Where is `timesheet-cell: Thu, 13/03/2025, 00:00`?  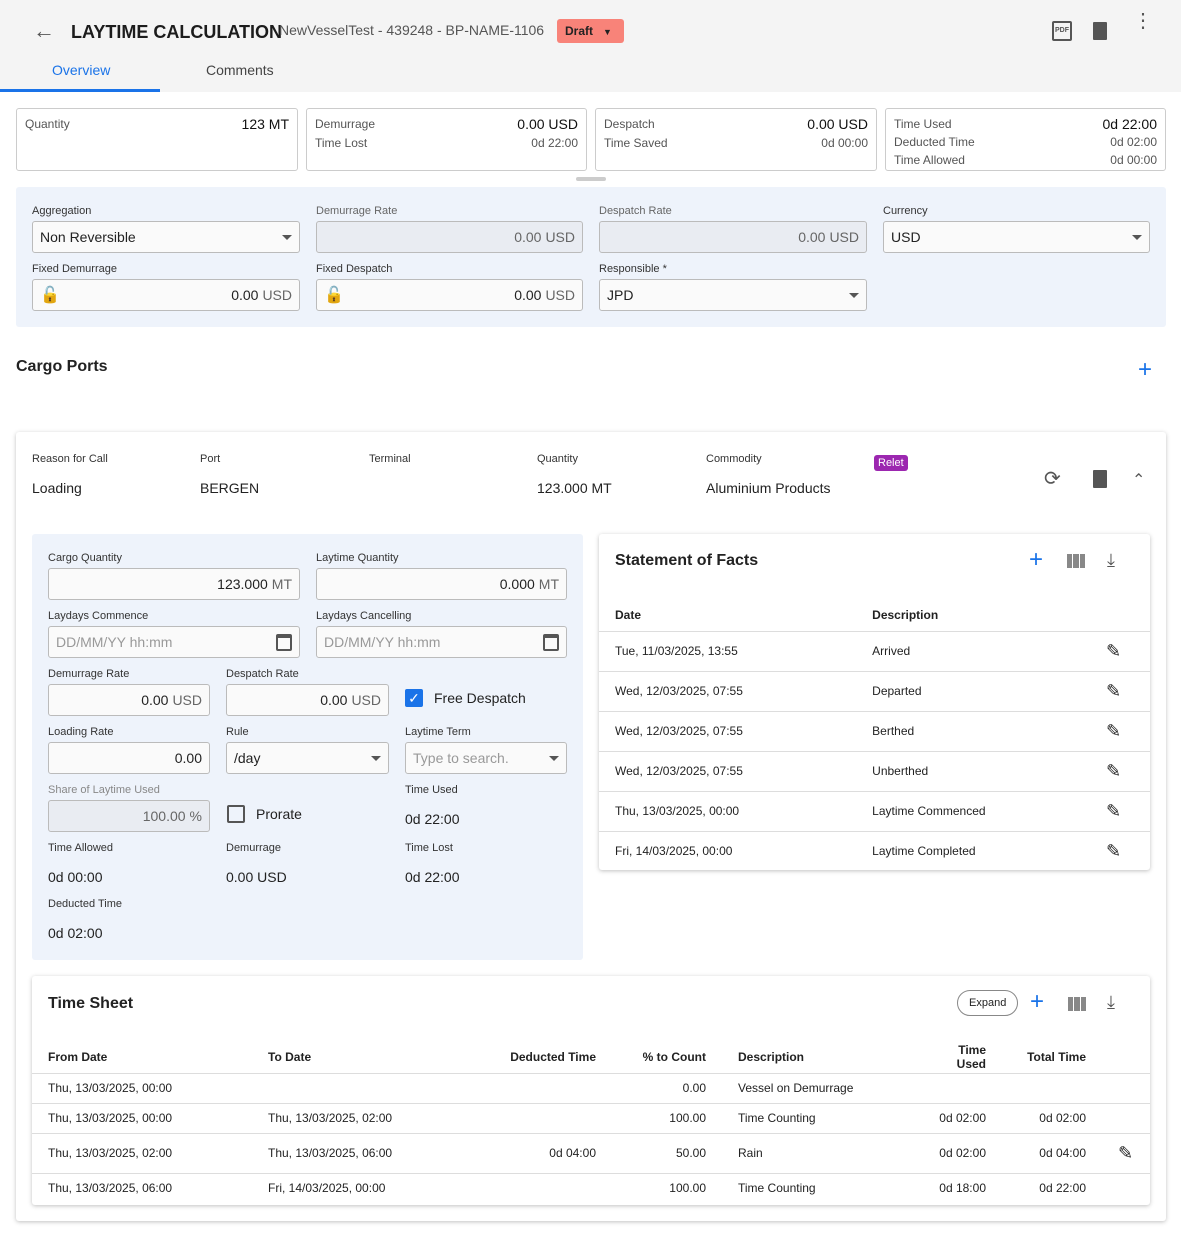
timesheet-cell: Thu, 13/03/2025, 00:00 is located at coordinates (142, 1087).